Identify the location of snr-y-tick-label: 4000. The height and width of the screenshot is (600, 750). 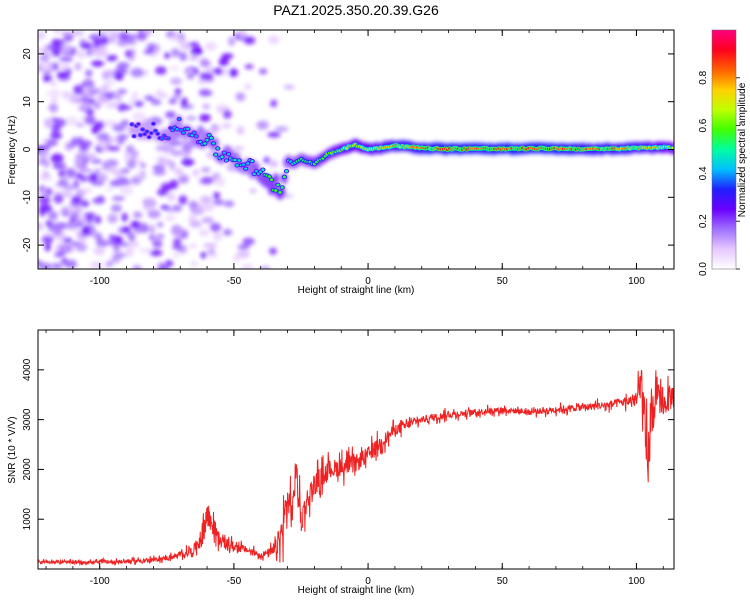
(27, 369).